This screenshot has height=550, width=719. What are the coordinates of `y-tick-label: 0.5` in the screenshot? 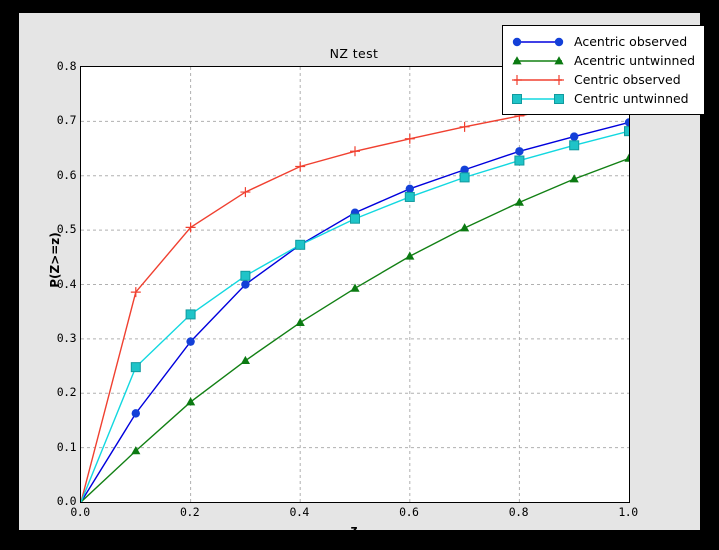 It's located at (66, 229).